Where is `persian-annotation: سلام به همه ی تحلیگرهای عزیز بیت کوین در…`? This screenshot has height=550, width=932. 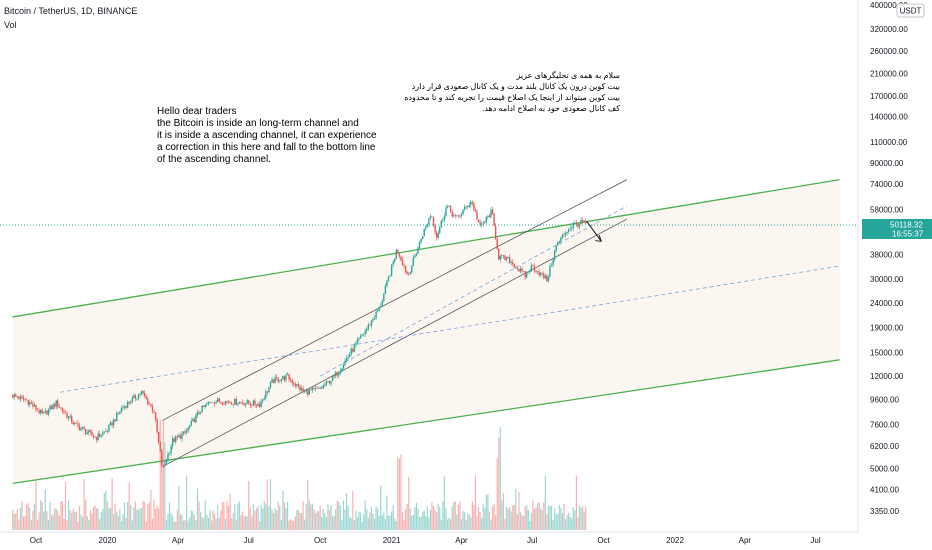 persian-annotation: سلام به همه ی تحلیگرهای عزیز بیت کوین در… is located at coordinates (495, 92).